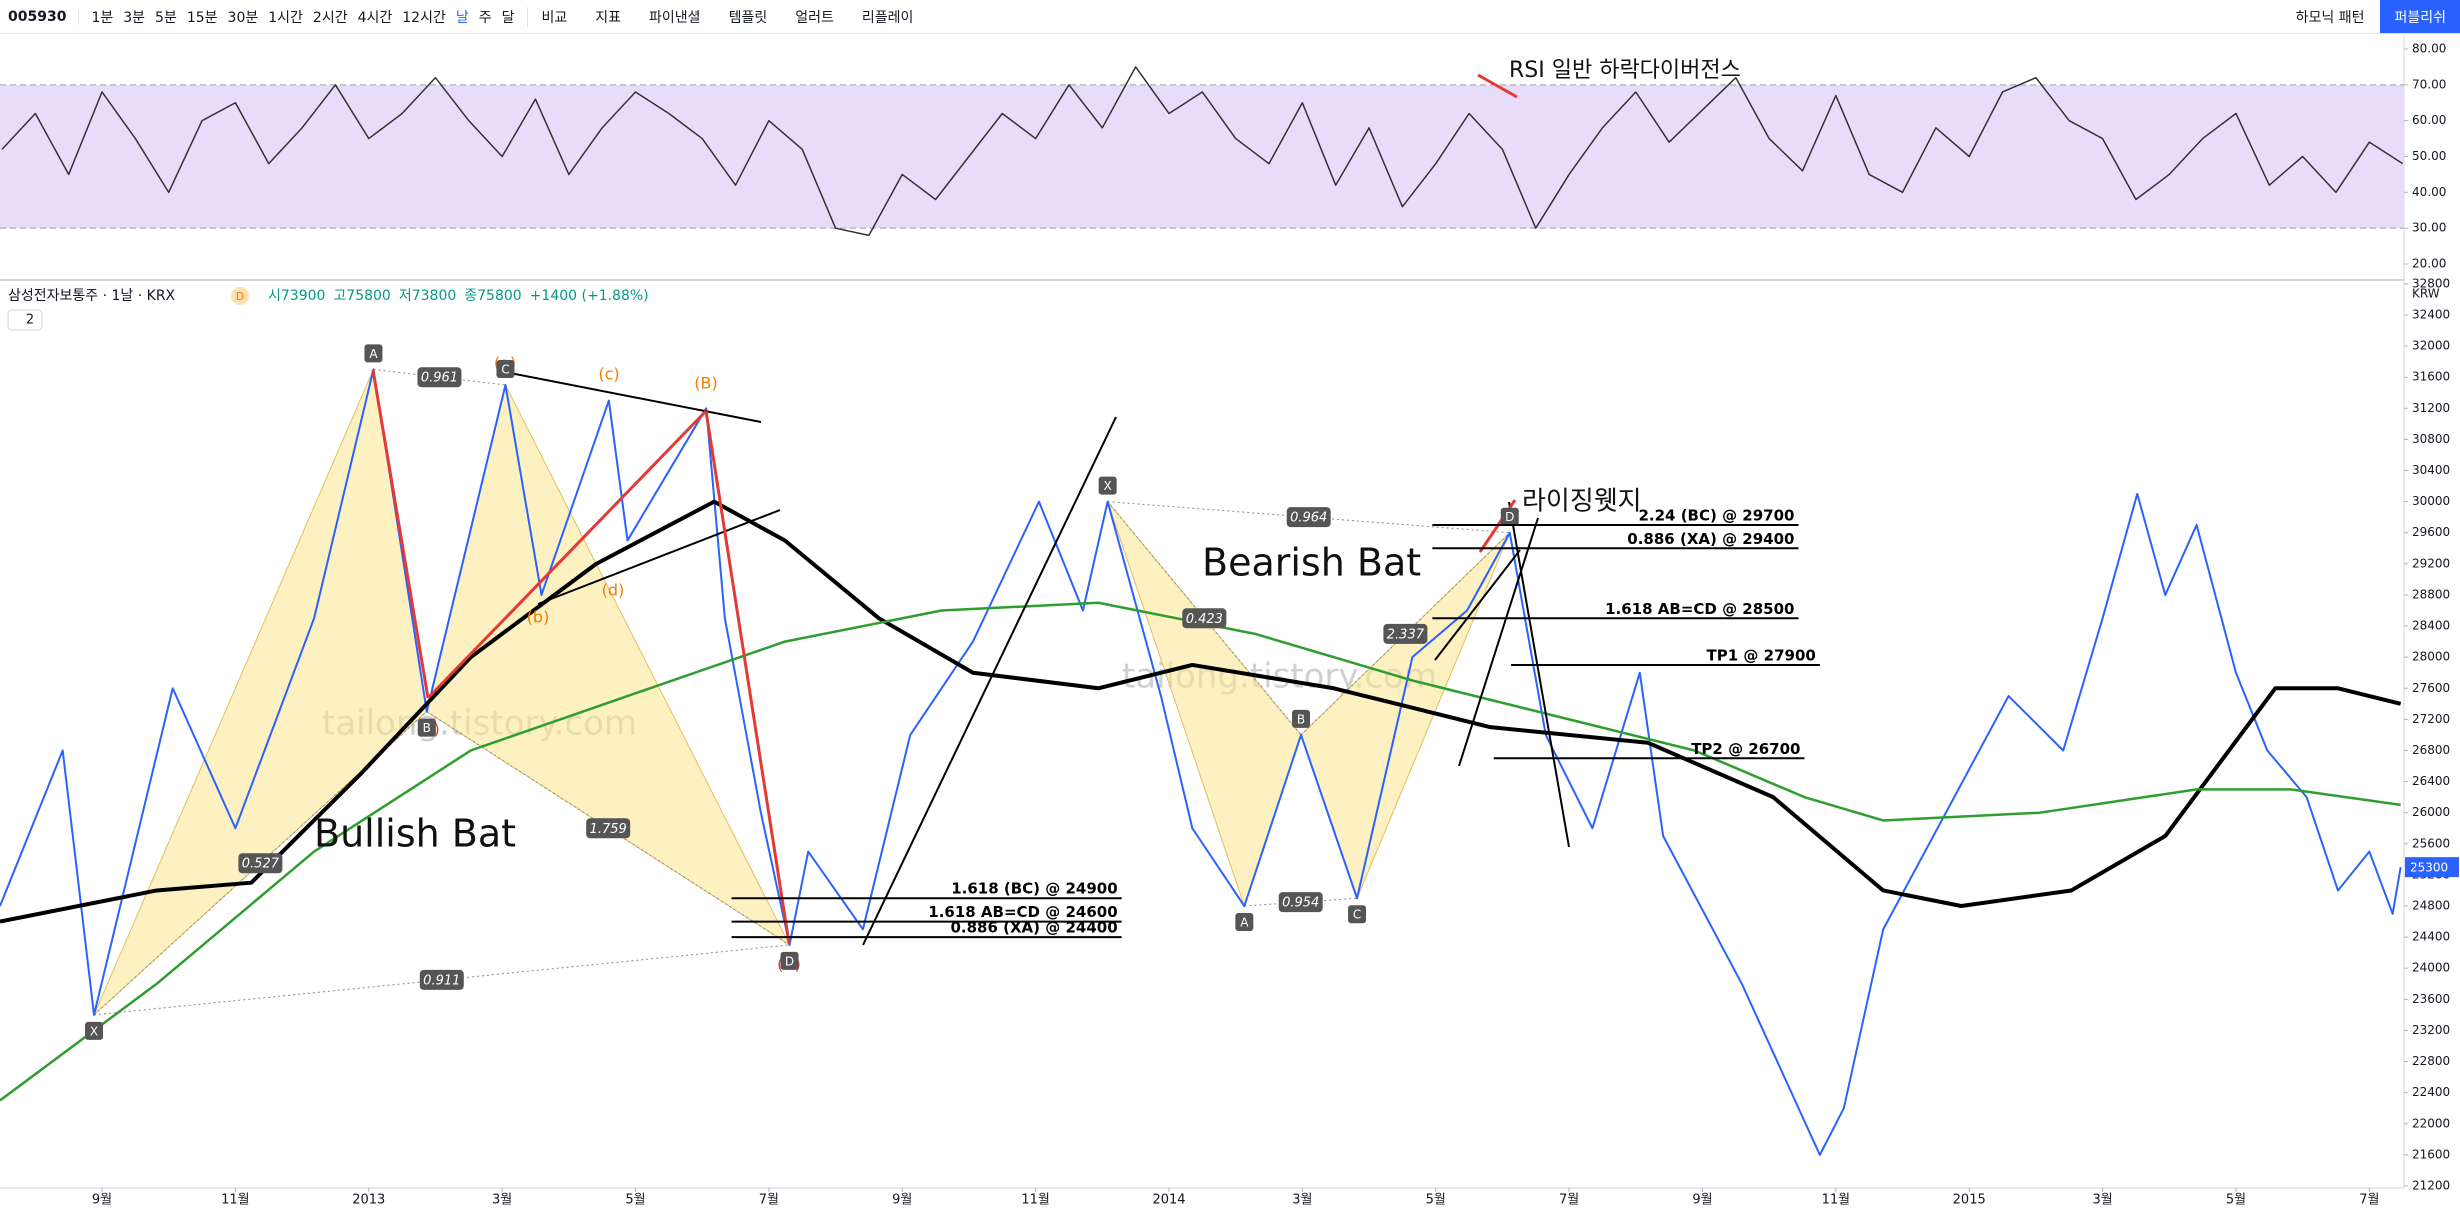 The width and height of the screenshot is (2460, 1209). I want to click on y-tick-label: 29200, so click(2431, 563).